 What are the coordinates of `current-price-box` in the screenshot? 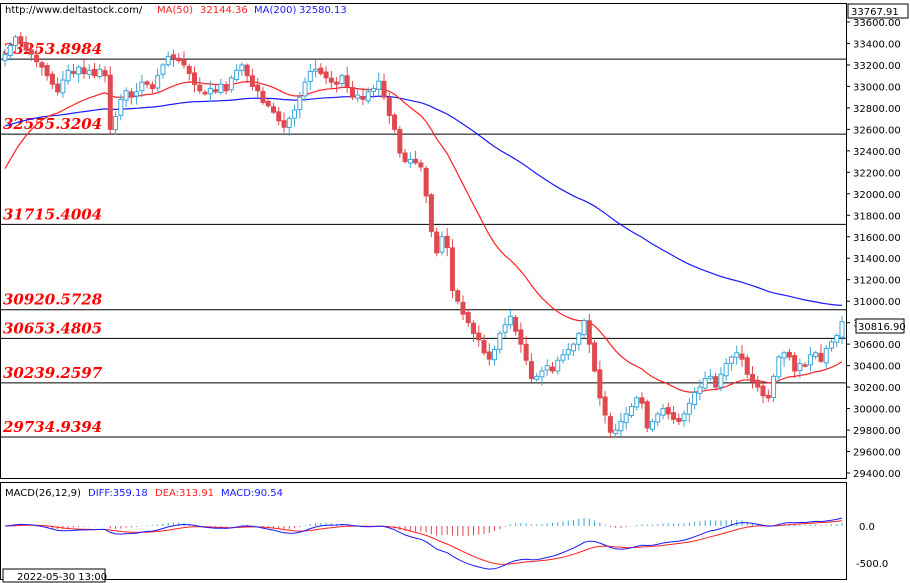 It's located at (880, 326).